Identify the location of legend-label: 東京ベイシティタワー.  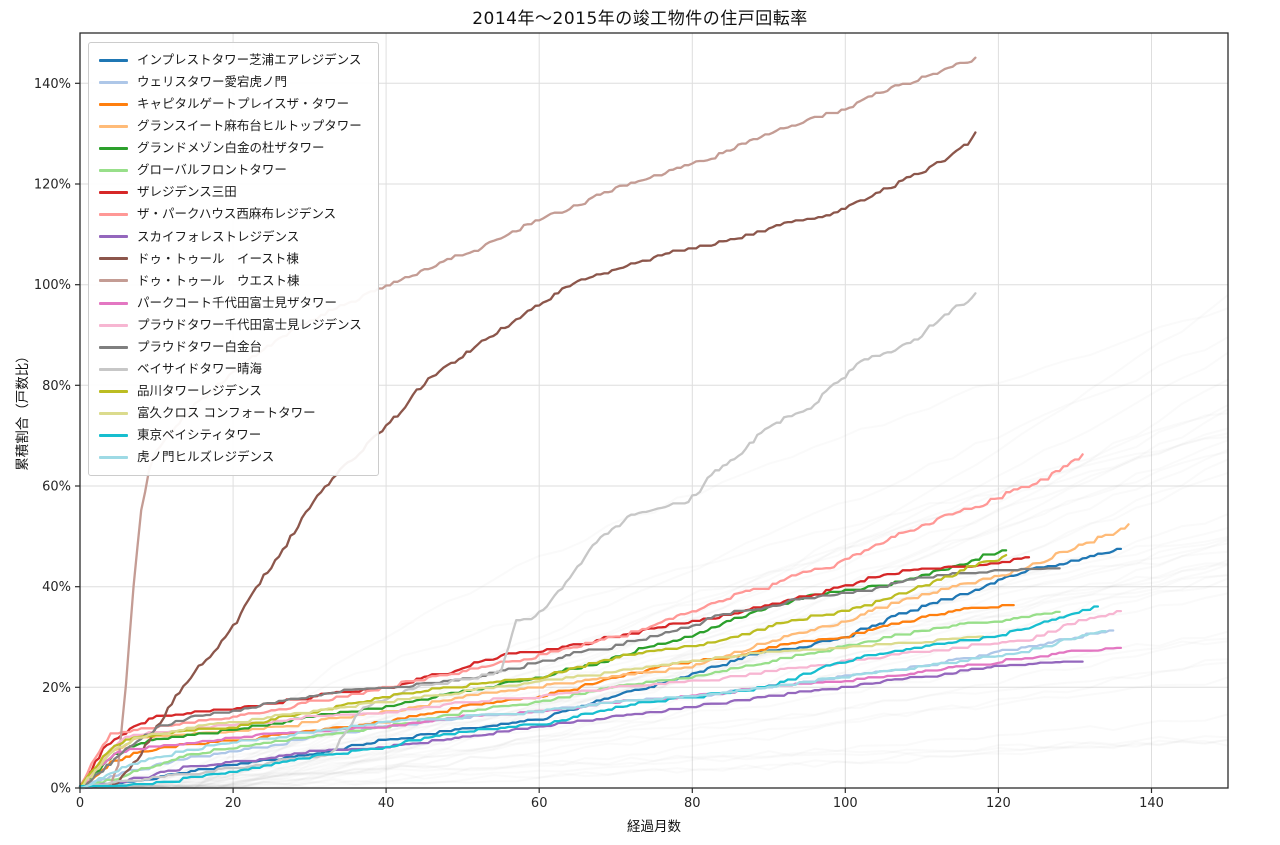
(199, 435).